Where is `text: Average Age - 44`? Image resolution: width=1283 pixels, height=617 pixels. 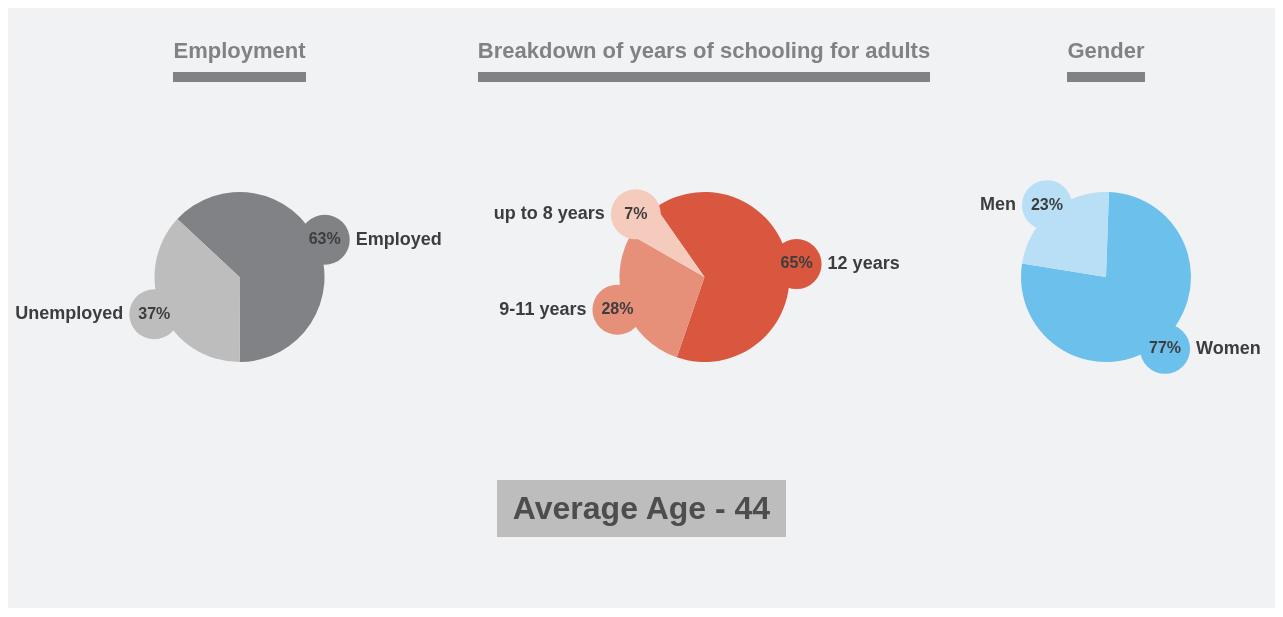
text: Average Age - 44 is located at coordinates (641, 508).